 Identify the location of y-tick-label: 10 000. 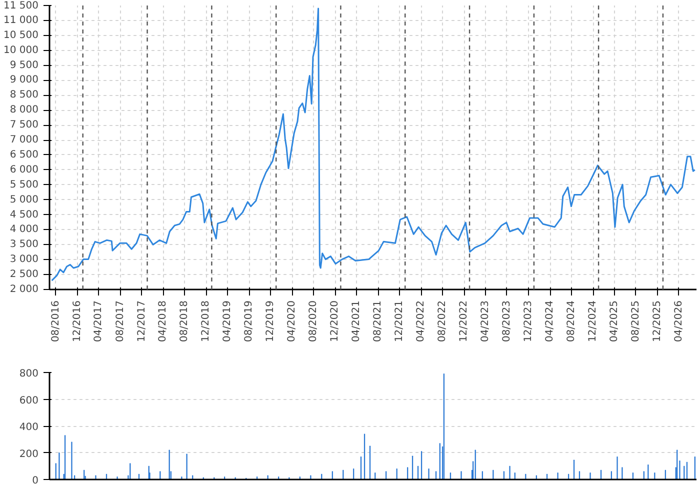
(21, 50).